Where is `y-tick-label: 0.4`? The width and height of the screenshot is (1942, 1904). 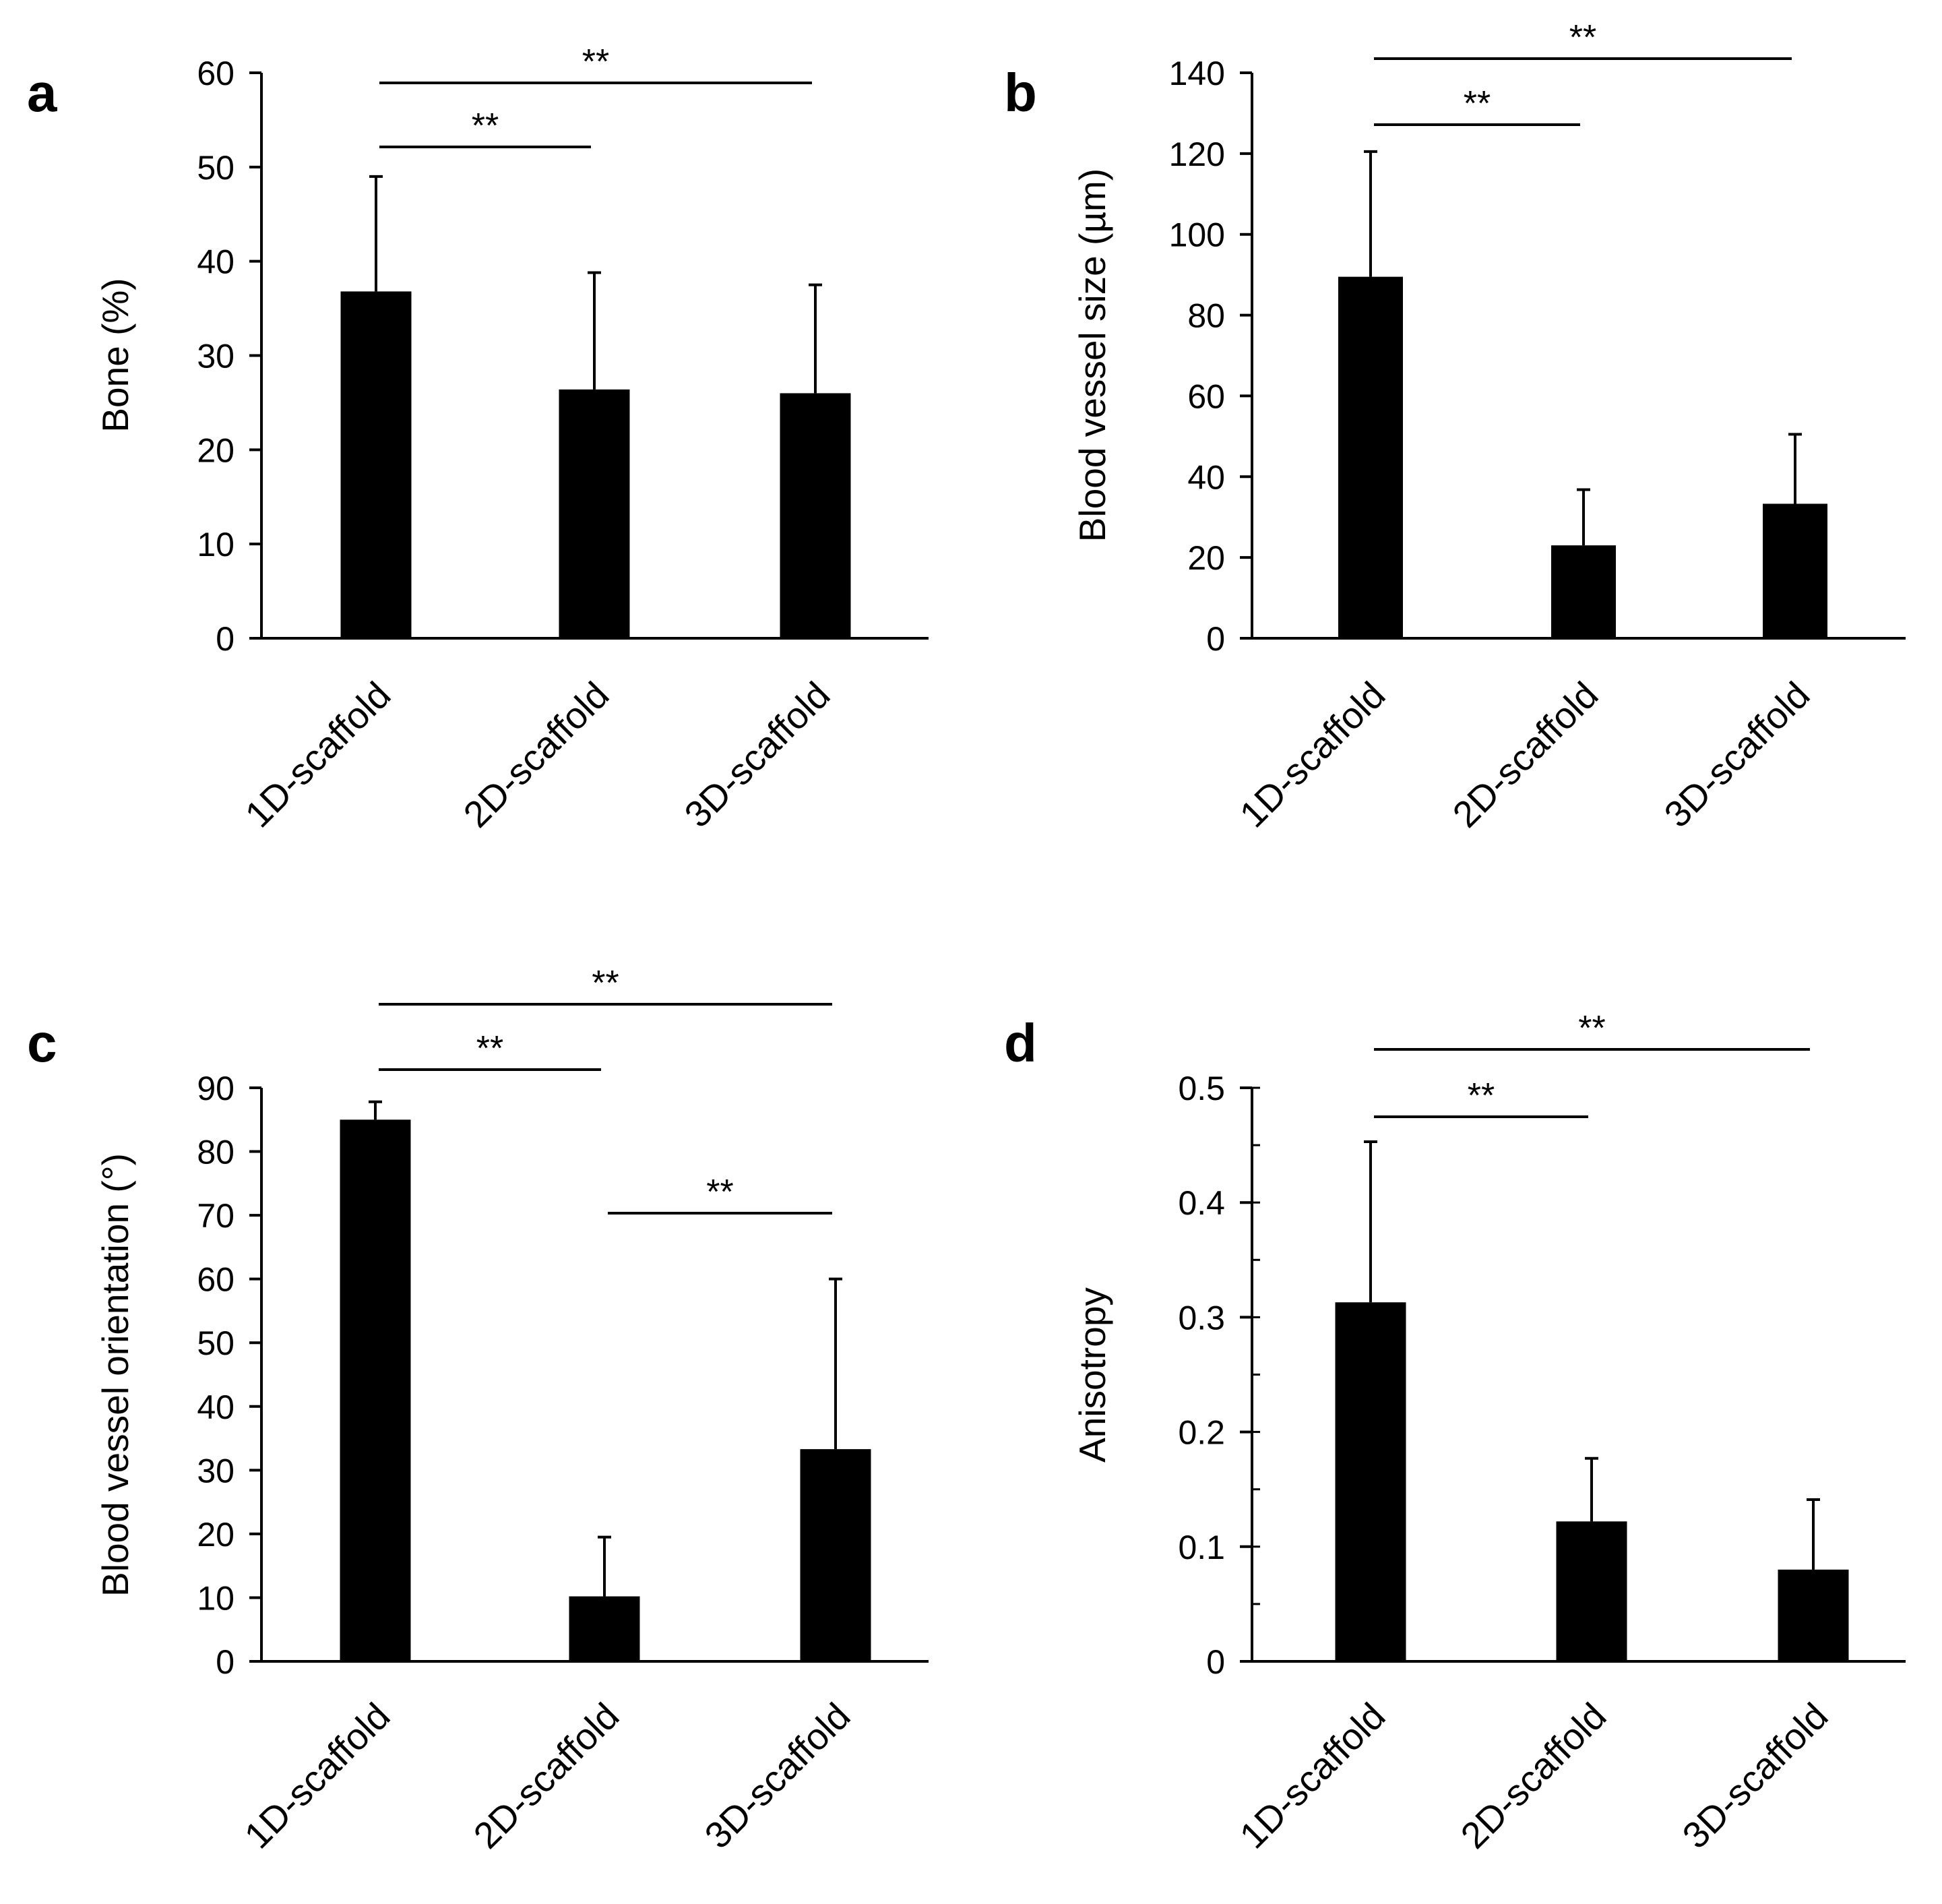 y-tick-label: 0.4 is located at coordinates (1201, 1203).